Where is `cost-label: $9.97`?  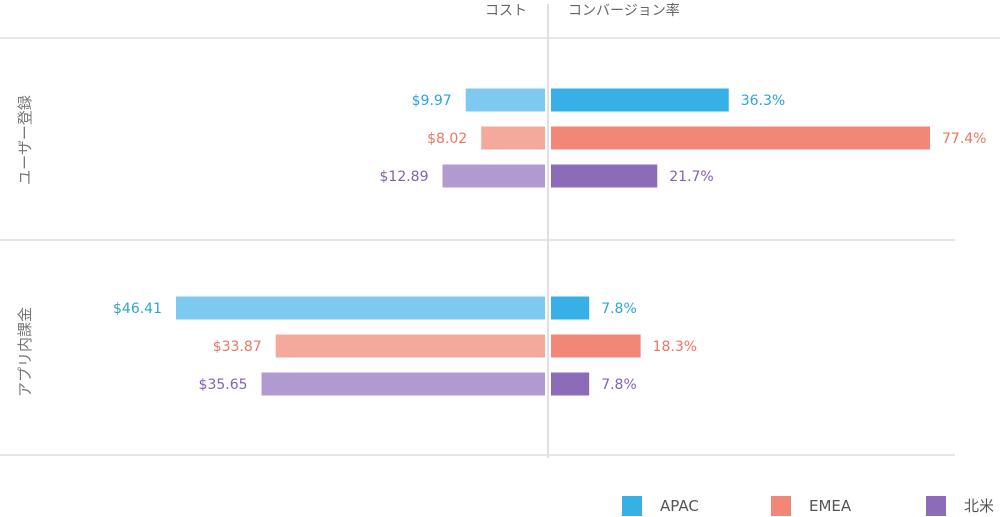 cost-label: $9.97 is located at coordinates (432, 101).